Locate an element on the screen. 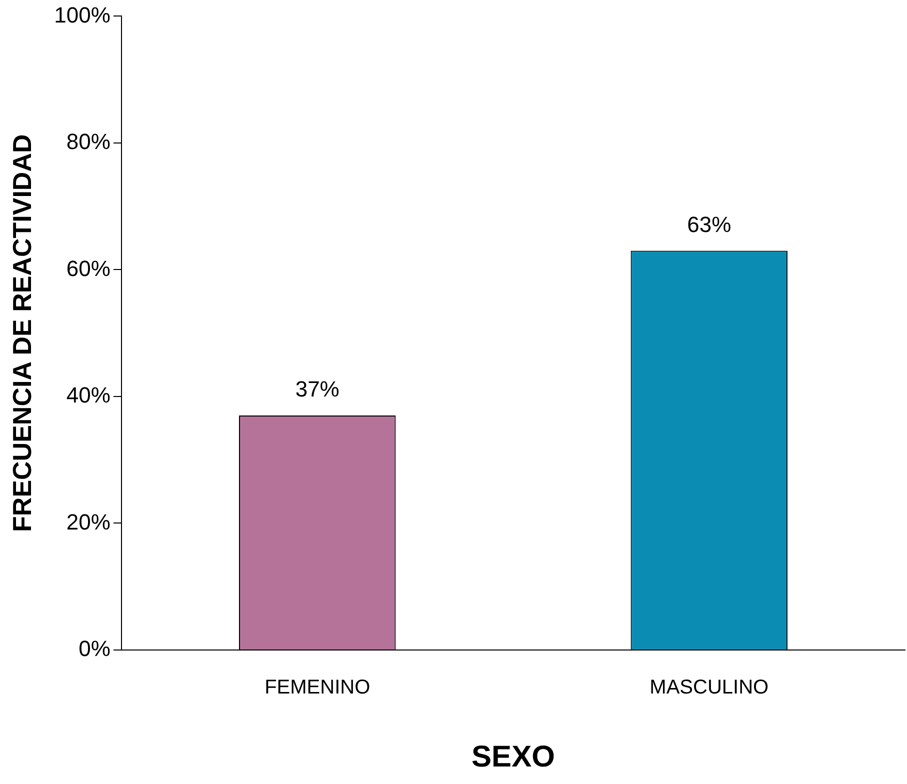  data-label: 37% is located at coordinates (317, 389).